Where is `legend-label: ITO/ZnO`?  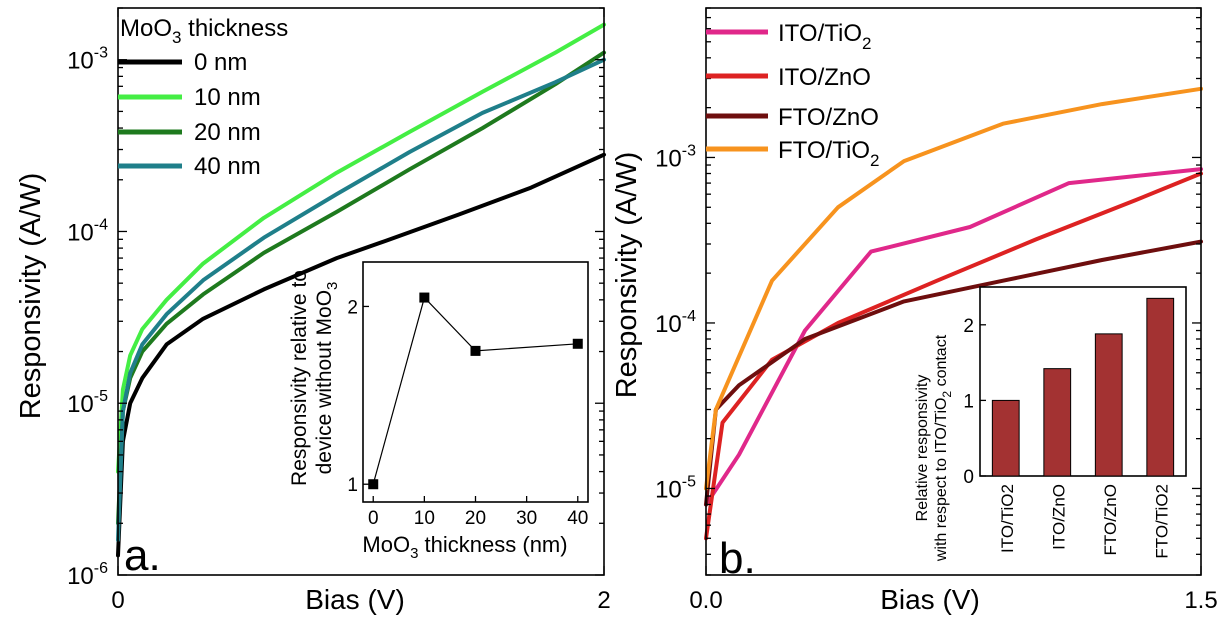
legend-label: ITO/ZnO is located at coordinates (824, 77).